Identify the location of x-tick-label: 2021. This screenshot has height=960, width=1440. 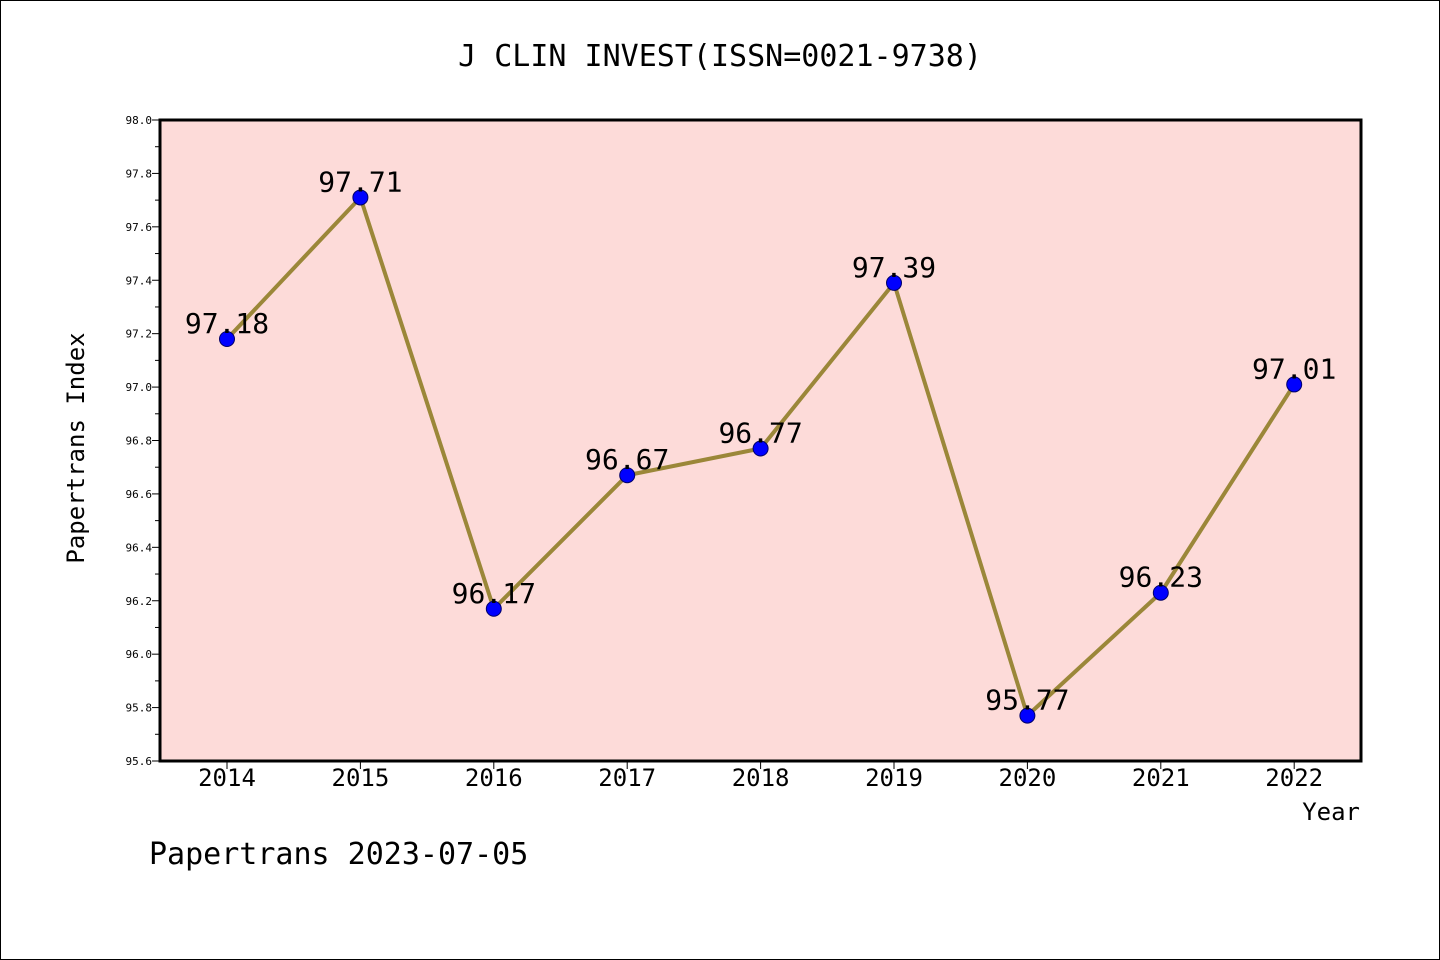
(1161, 778).